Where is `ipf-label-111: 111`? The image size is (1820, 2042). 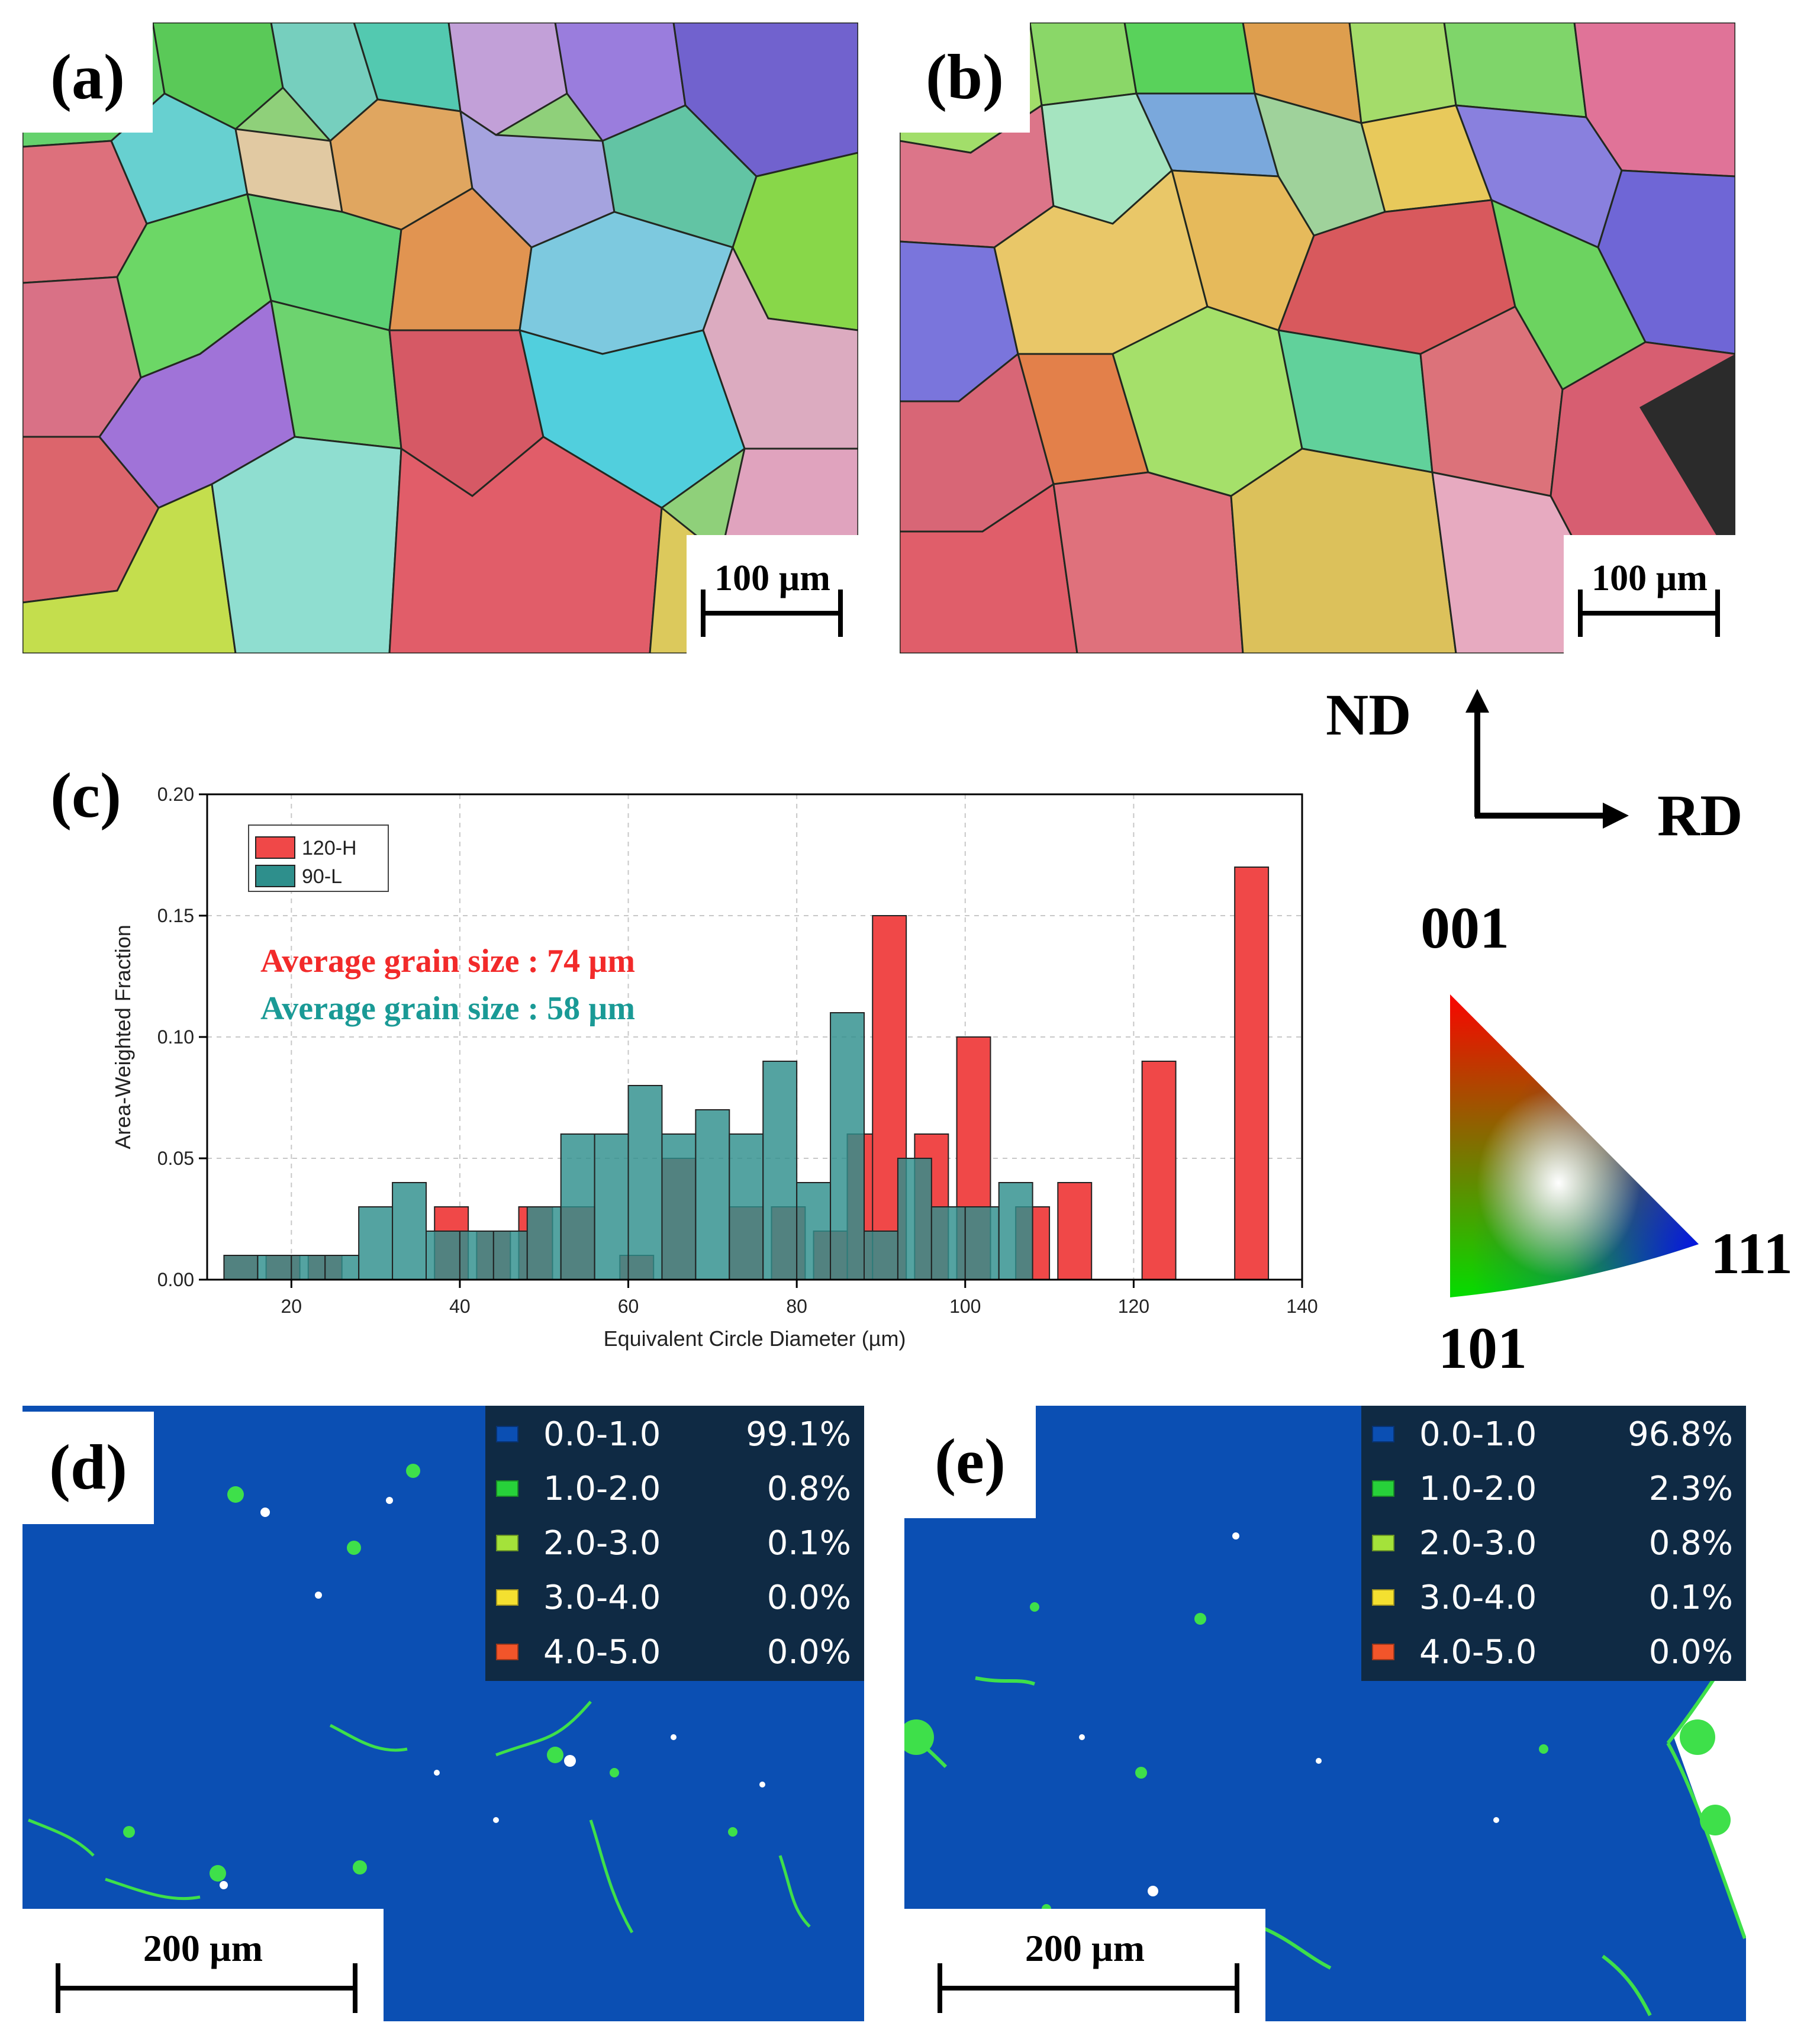
ipf-label-111: 111 is located at coordinates (1752, 1253).